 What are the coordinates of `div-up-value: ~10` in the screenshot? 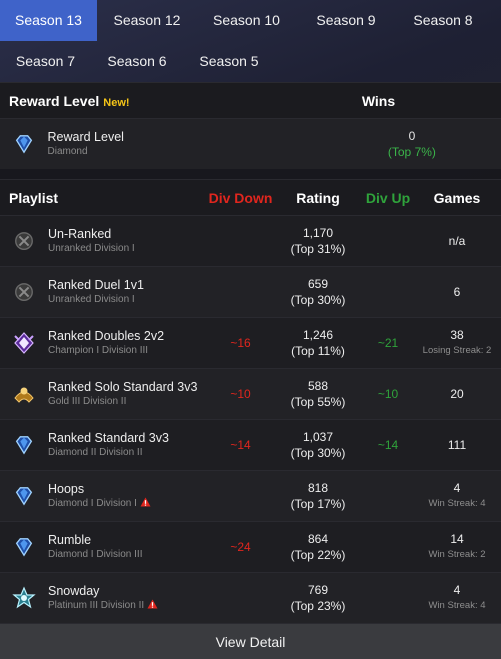 It's located at (388, 394).